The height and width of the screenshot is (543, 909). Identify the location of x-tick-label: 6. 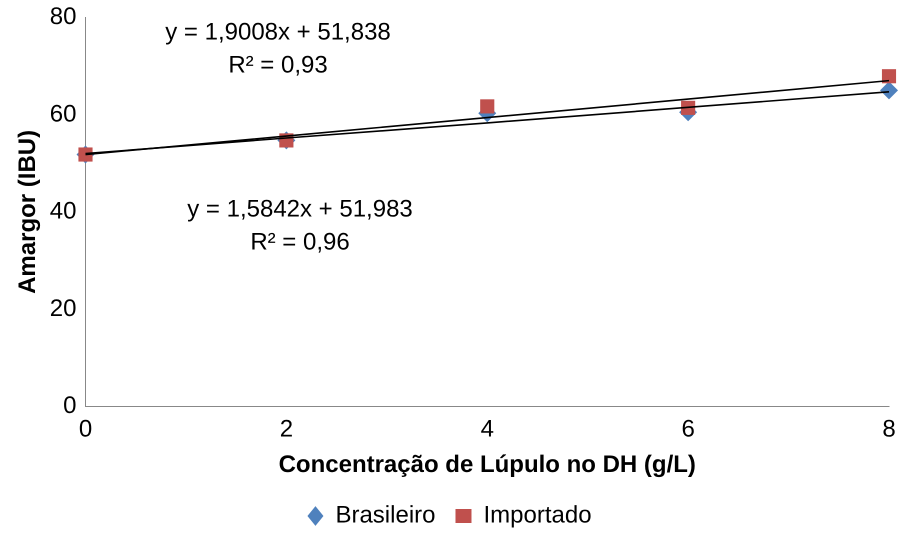
(688, 428).